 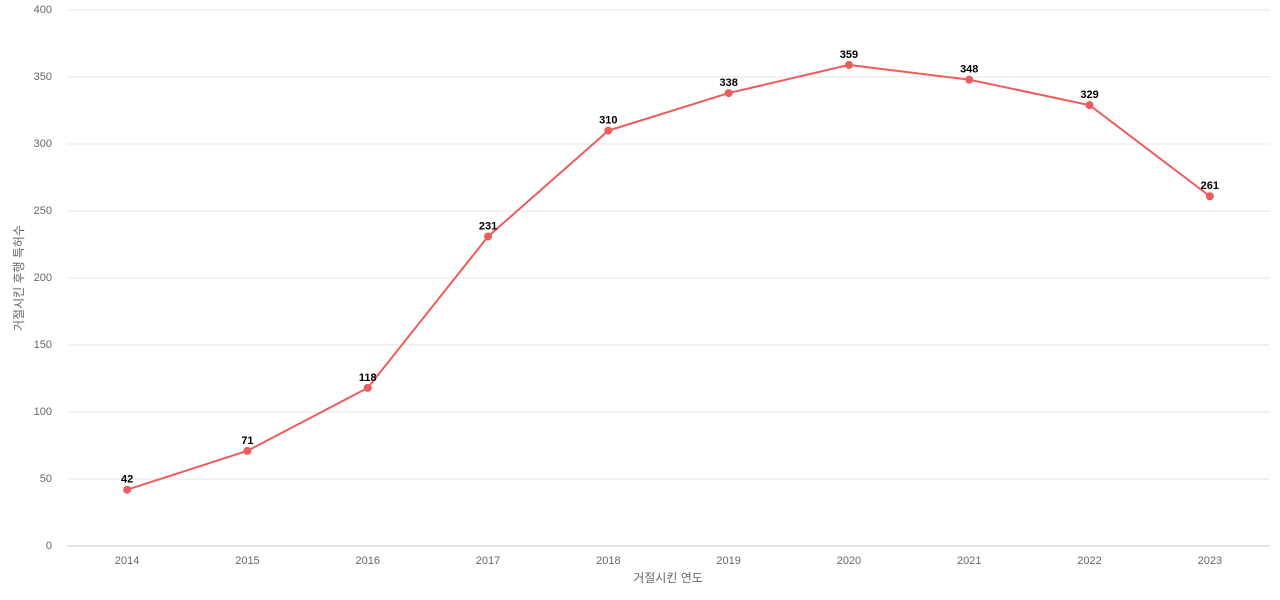 What do you see at coordinates (1089, 561) in the screenshot?
I see `x-tick-label: 2022` at bounding box center [1089, 561].